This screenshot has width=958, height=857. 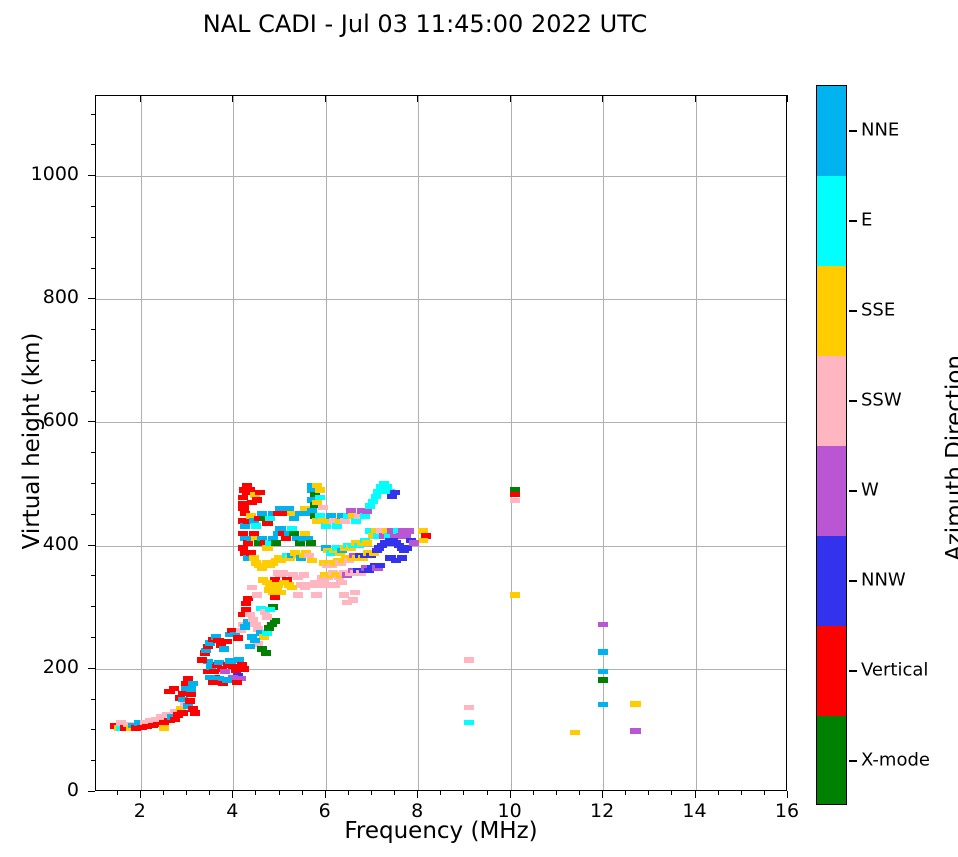 What do you see at coordinates (831, 671) in the screenshot?
I see `colorbar-segment-vertical` at bounding box center [831, 671].